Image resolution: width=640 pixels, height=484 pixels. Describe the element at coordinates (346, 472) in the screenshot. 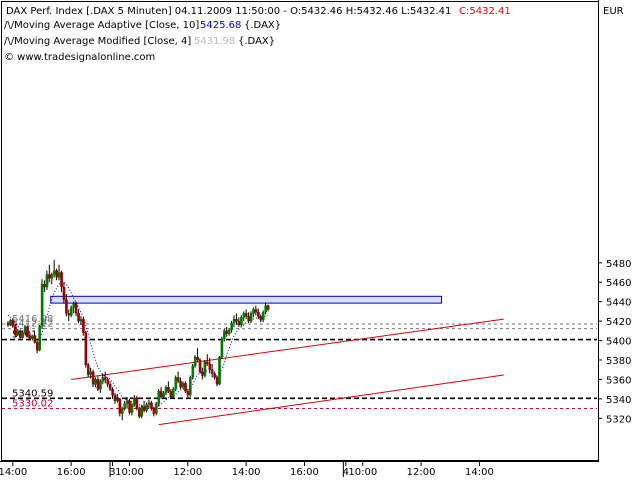

I see `time-tick-label: 4` at that location.